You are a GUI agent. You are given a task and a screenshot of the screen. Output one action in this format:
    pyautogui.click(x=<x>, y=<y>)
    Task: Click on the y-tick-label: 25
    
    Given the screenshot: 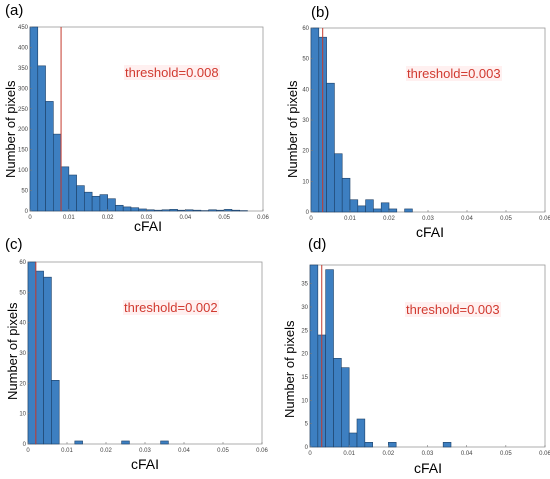 What is the action you would take?
    pyautogui.click(x=304, y=331)
    